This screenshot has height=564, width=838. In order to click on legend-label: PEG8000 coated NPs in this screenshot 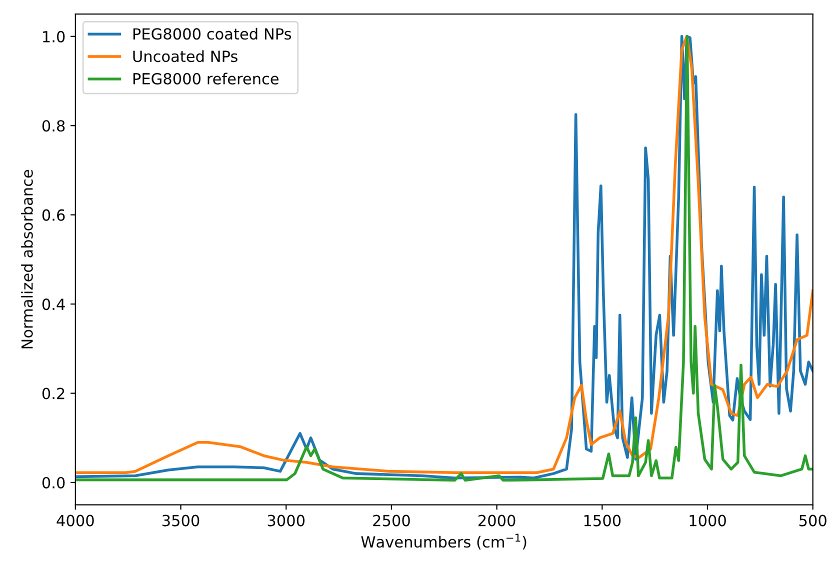, I will do `click(212, 34)`.